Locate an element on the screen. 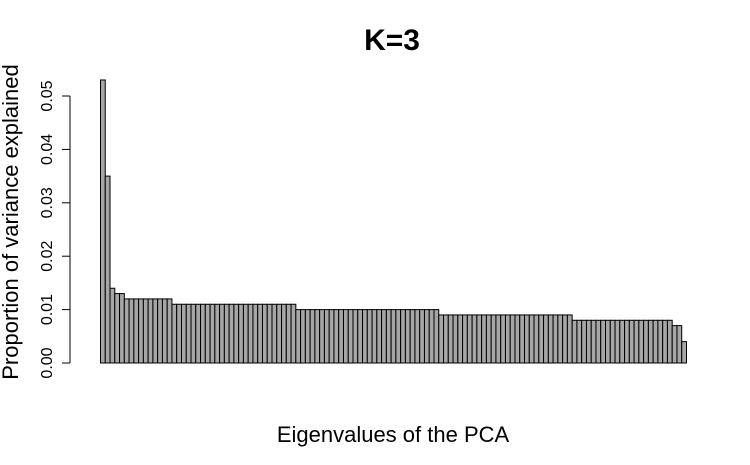  y-tick-label: 0.04 is located at coordinates (47, 149).